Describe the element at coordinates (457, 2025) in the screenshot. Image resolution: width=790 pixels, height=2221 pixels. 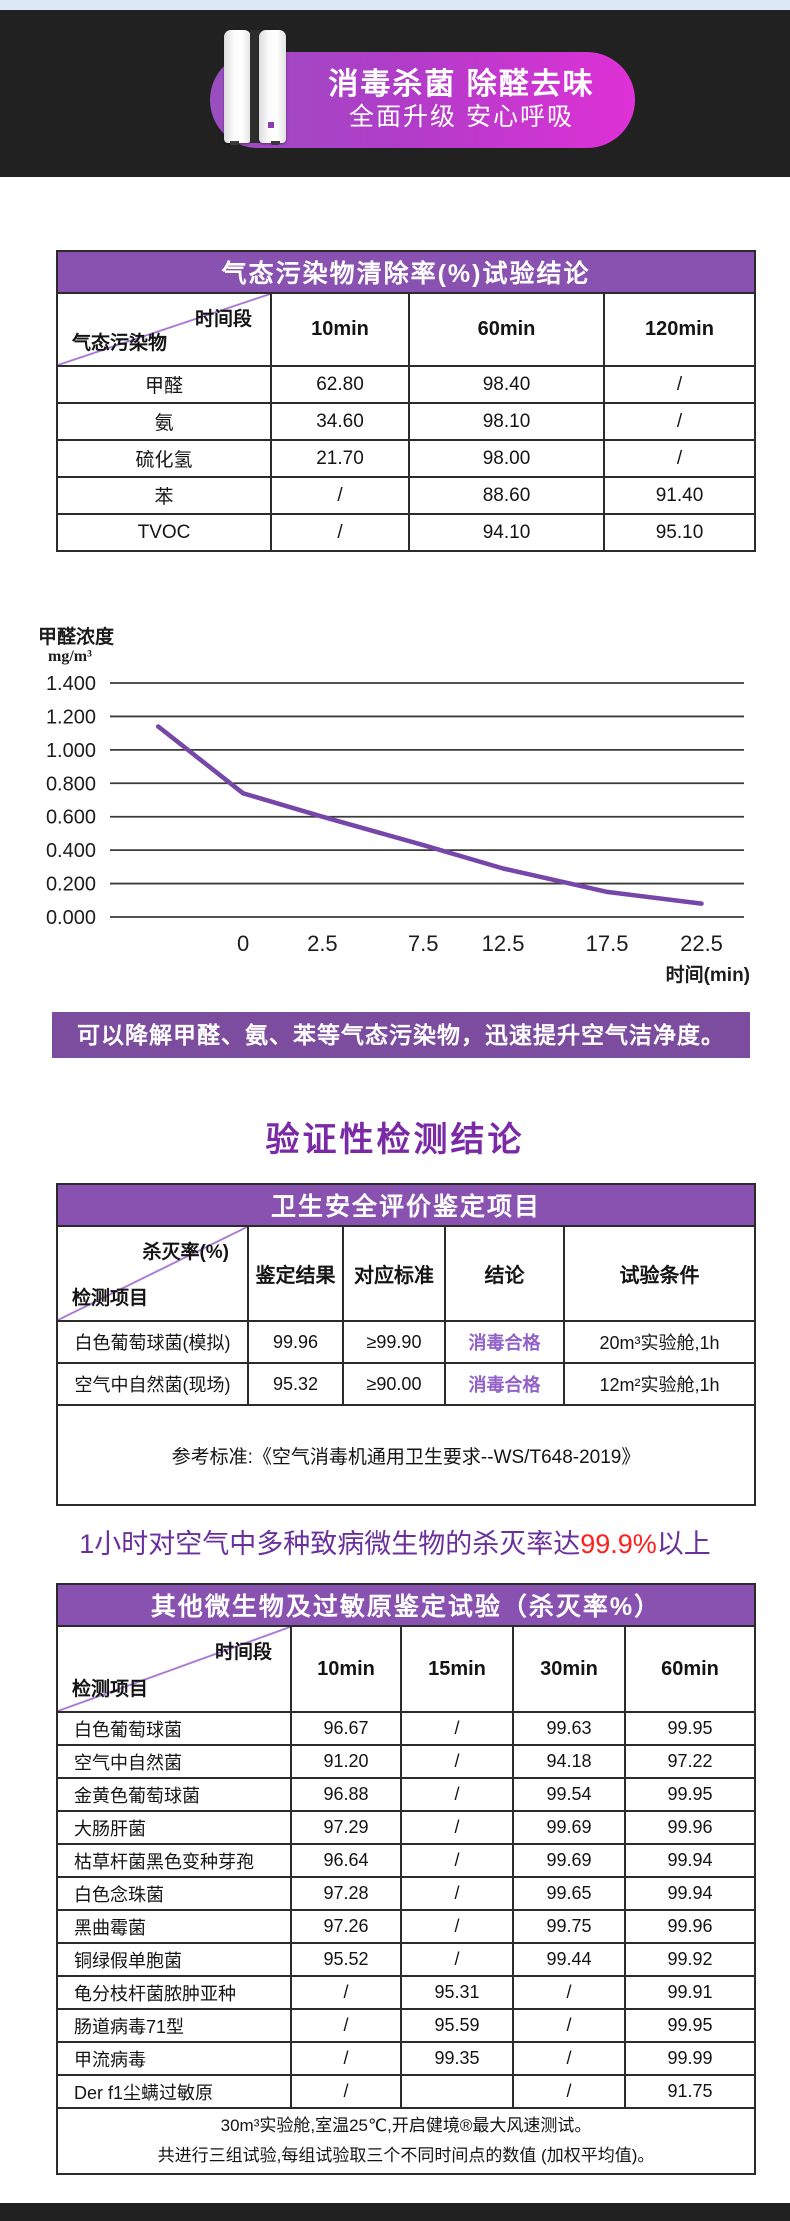
I see `table-cell: 95.59` at that location.